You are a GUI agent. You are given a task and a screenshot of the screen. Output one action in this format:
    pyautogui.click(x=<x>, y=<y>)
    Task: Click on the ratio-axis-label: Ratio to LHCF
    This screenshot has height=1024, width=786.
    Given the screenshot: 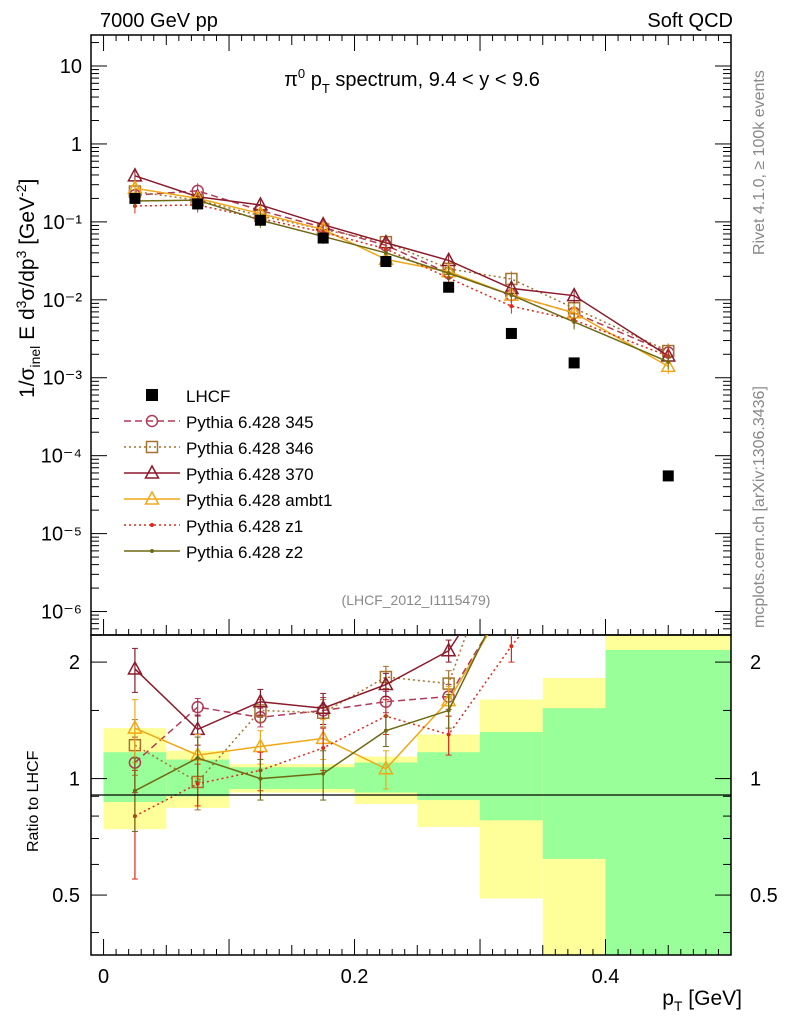 What is the action you would take?
    pyautogui.click(x=33, y=801)
    